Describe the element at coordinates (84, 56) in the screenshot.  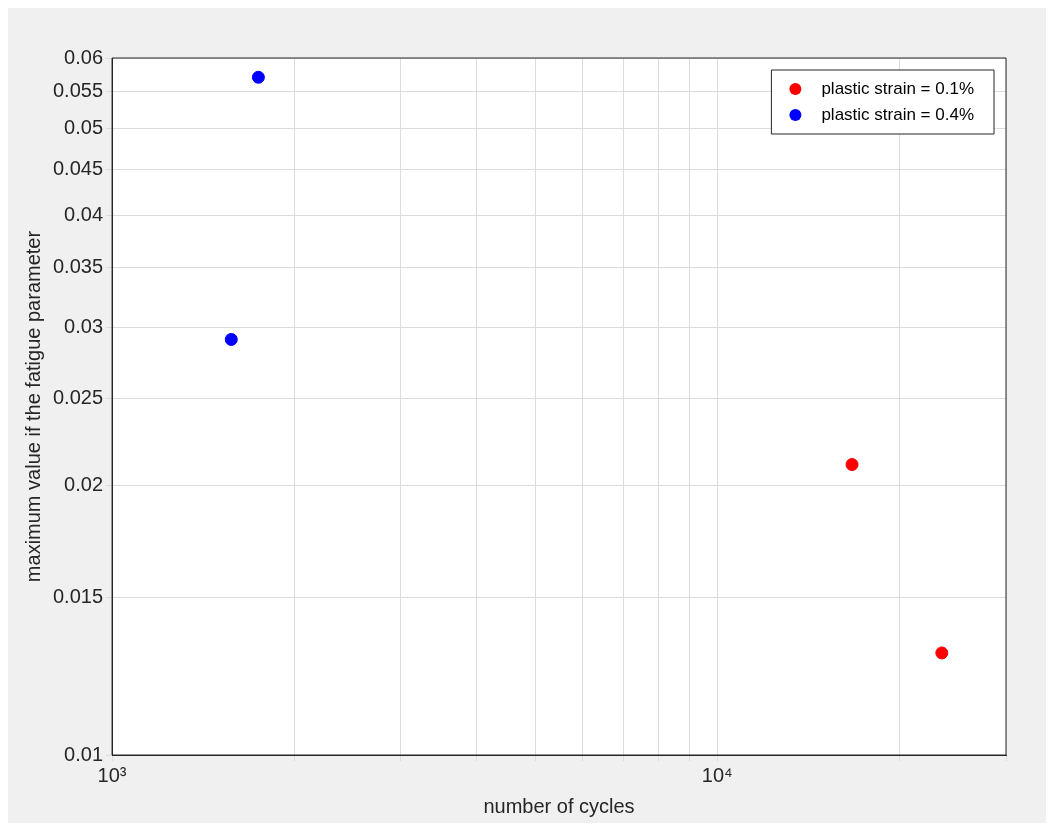
I see `y-tick-label: 0.06` at that location.